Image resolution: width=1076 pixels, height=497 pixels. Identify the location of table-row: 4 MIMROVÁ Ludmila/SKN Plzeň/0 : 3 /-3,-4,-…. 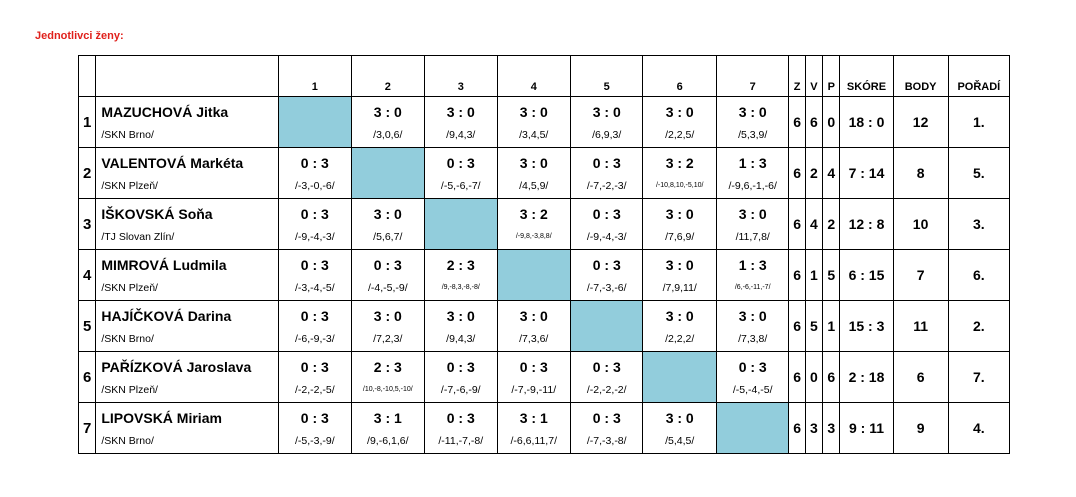
(544, 275).